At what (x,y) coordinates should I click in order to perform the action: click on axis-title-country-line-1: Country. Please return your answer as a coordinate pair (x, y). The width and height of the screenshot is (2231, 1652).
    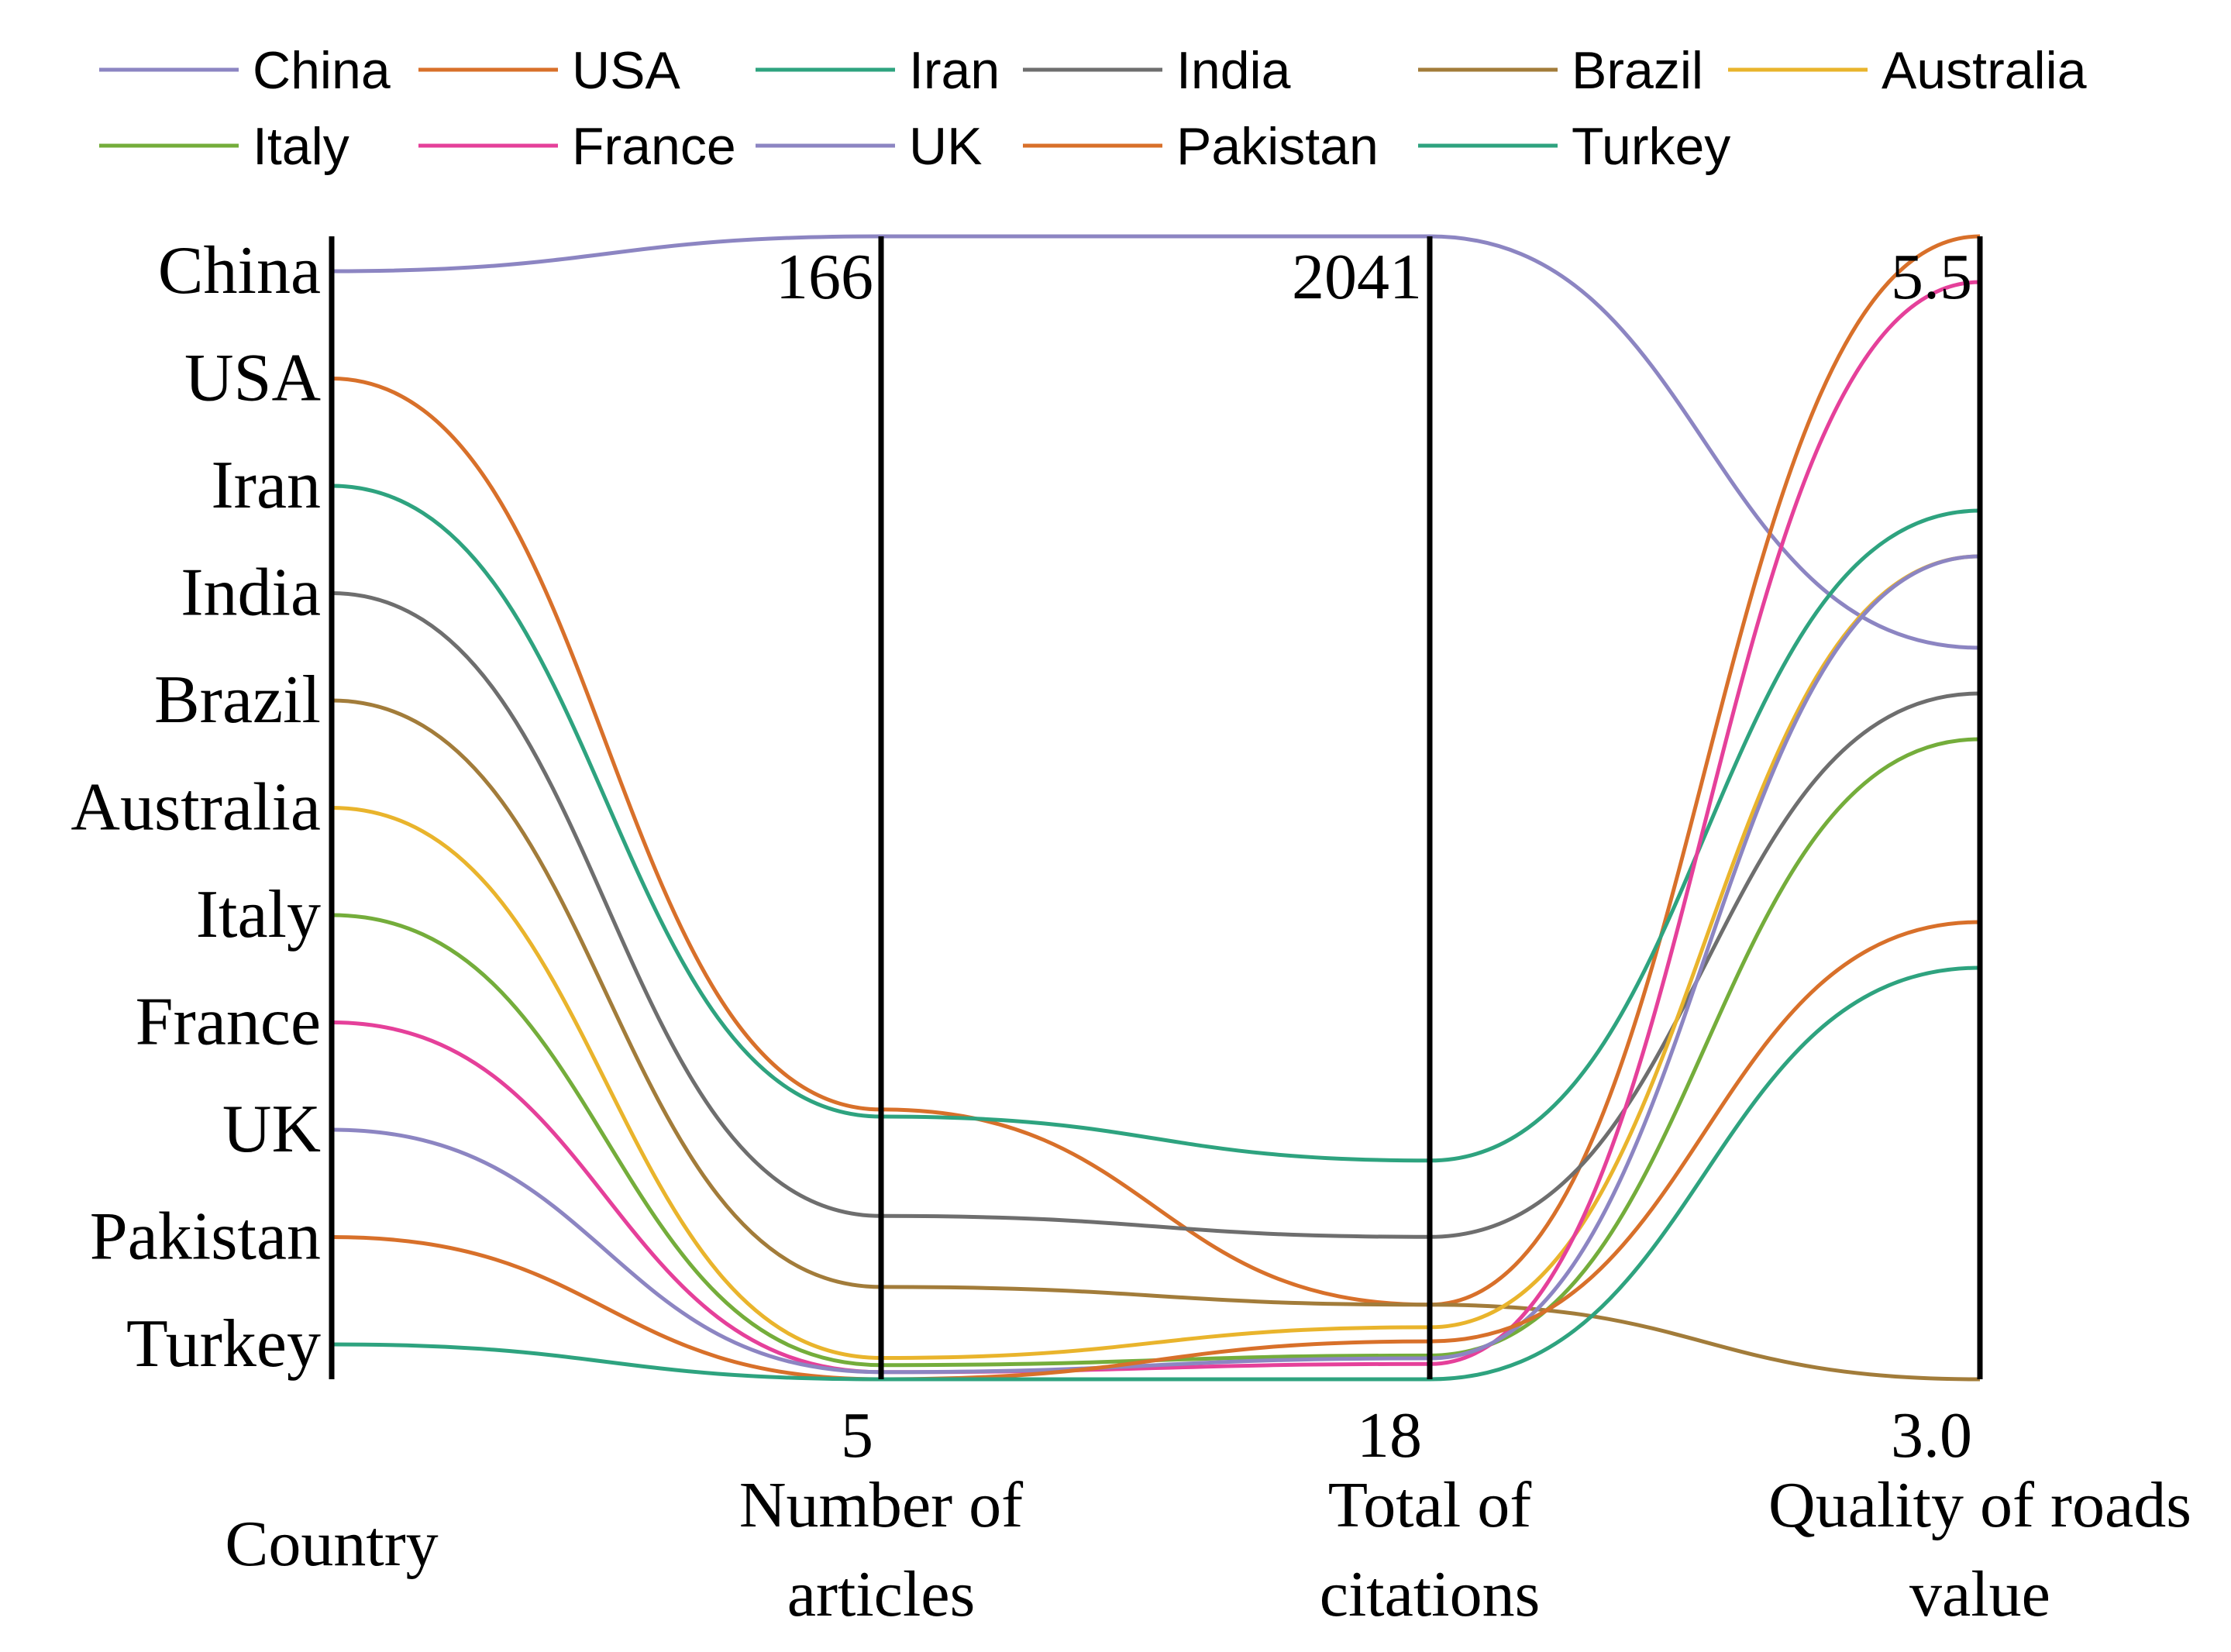
    Looking at the image, I should click on (331, 1544).